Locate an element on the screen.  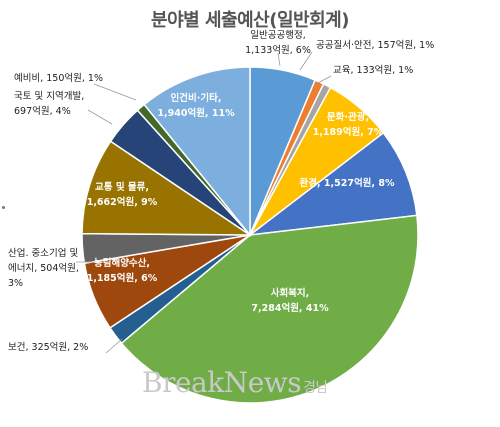
slice-data-label: 사회복지, 7,284억원, 41% is located at coordinates (290, 300).